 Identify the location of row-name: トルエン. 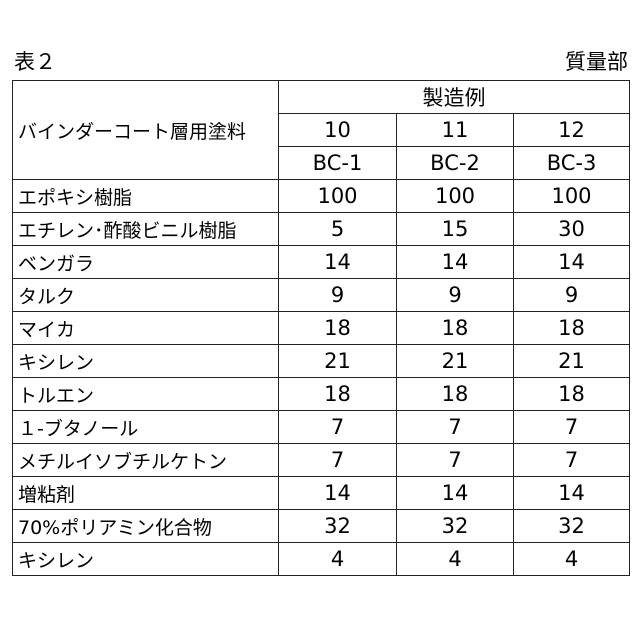
(146, 394).